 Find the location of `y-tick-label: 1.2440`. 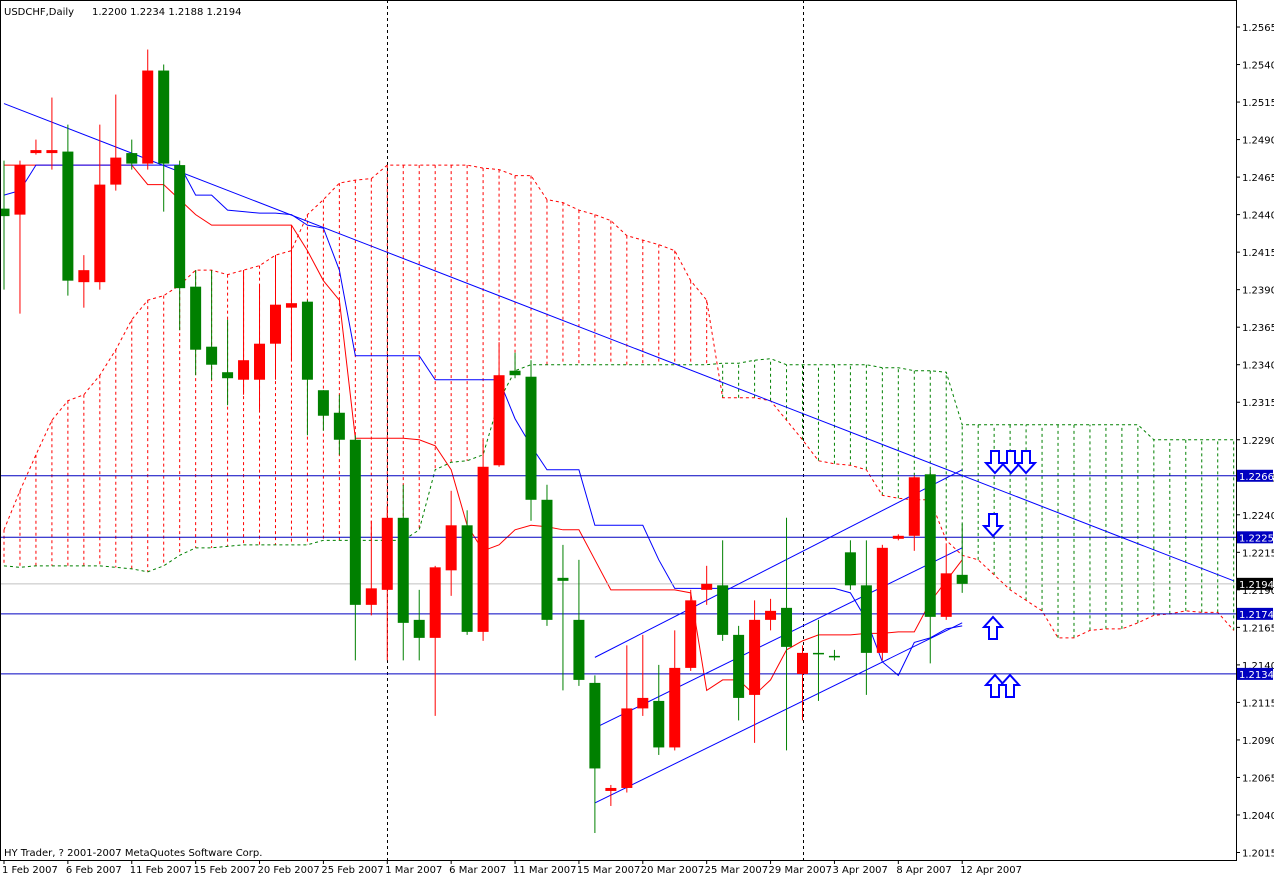

y-tick-label: 1.2440 is located at coordinates (1258, 216).